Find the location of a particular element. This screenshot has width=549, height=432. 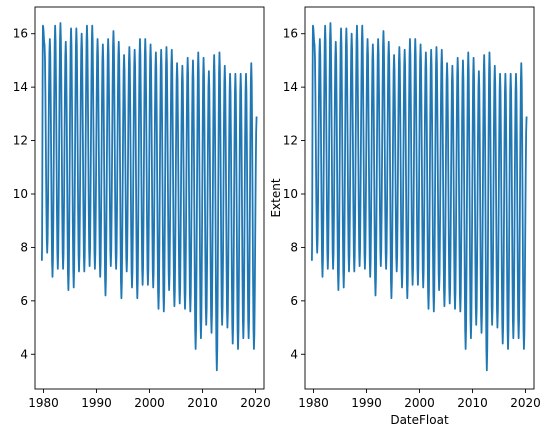

right-y-tick-label: 8 is located at coordinates (294, 247).